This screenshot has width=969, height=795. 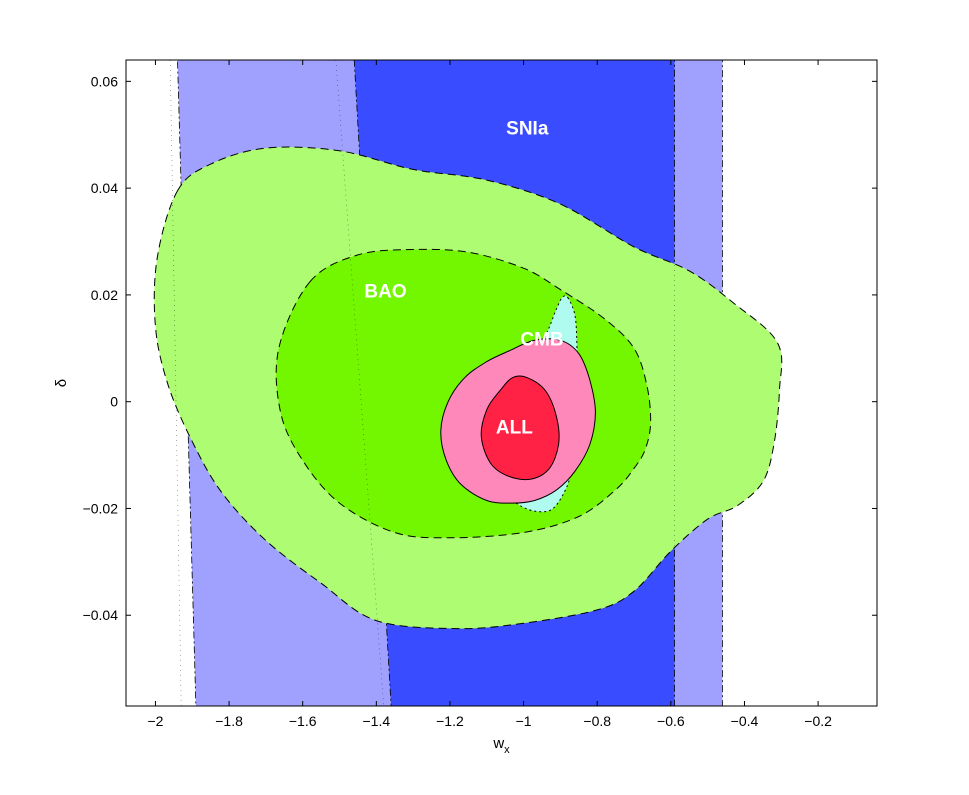 What do you see at coordinates (450, 721) in the screenshot?
I see `x-tick-label: −1.2` at bounding box center [450, 721].